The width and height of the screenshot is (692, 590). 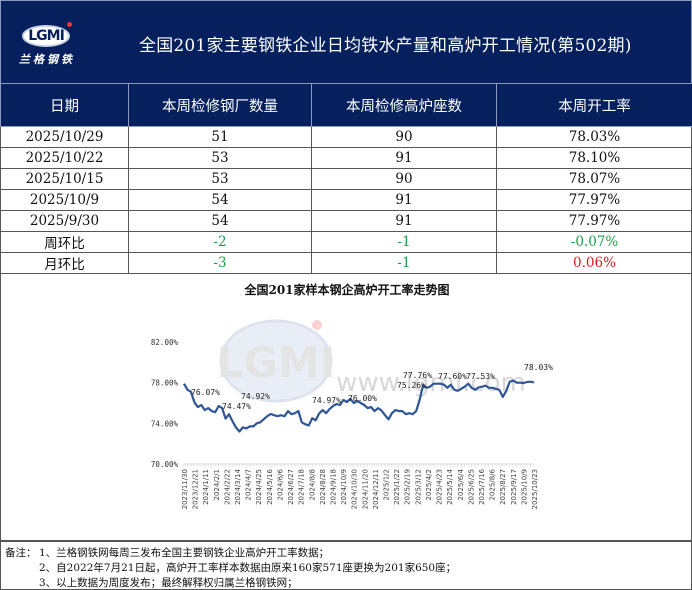 What do you see at coordinates (387, 484) in the screenshot?
I see `x-tick-label: 2025/1/2` at bounding box center [387, 484].